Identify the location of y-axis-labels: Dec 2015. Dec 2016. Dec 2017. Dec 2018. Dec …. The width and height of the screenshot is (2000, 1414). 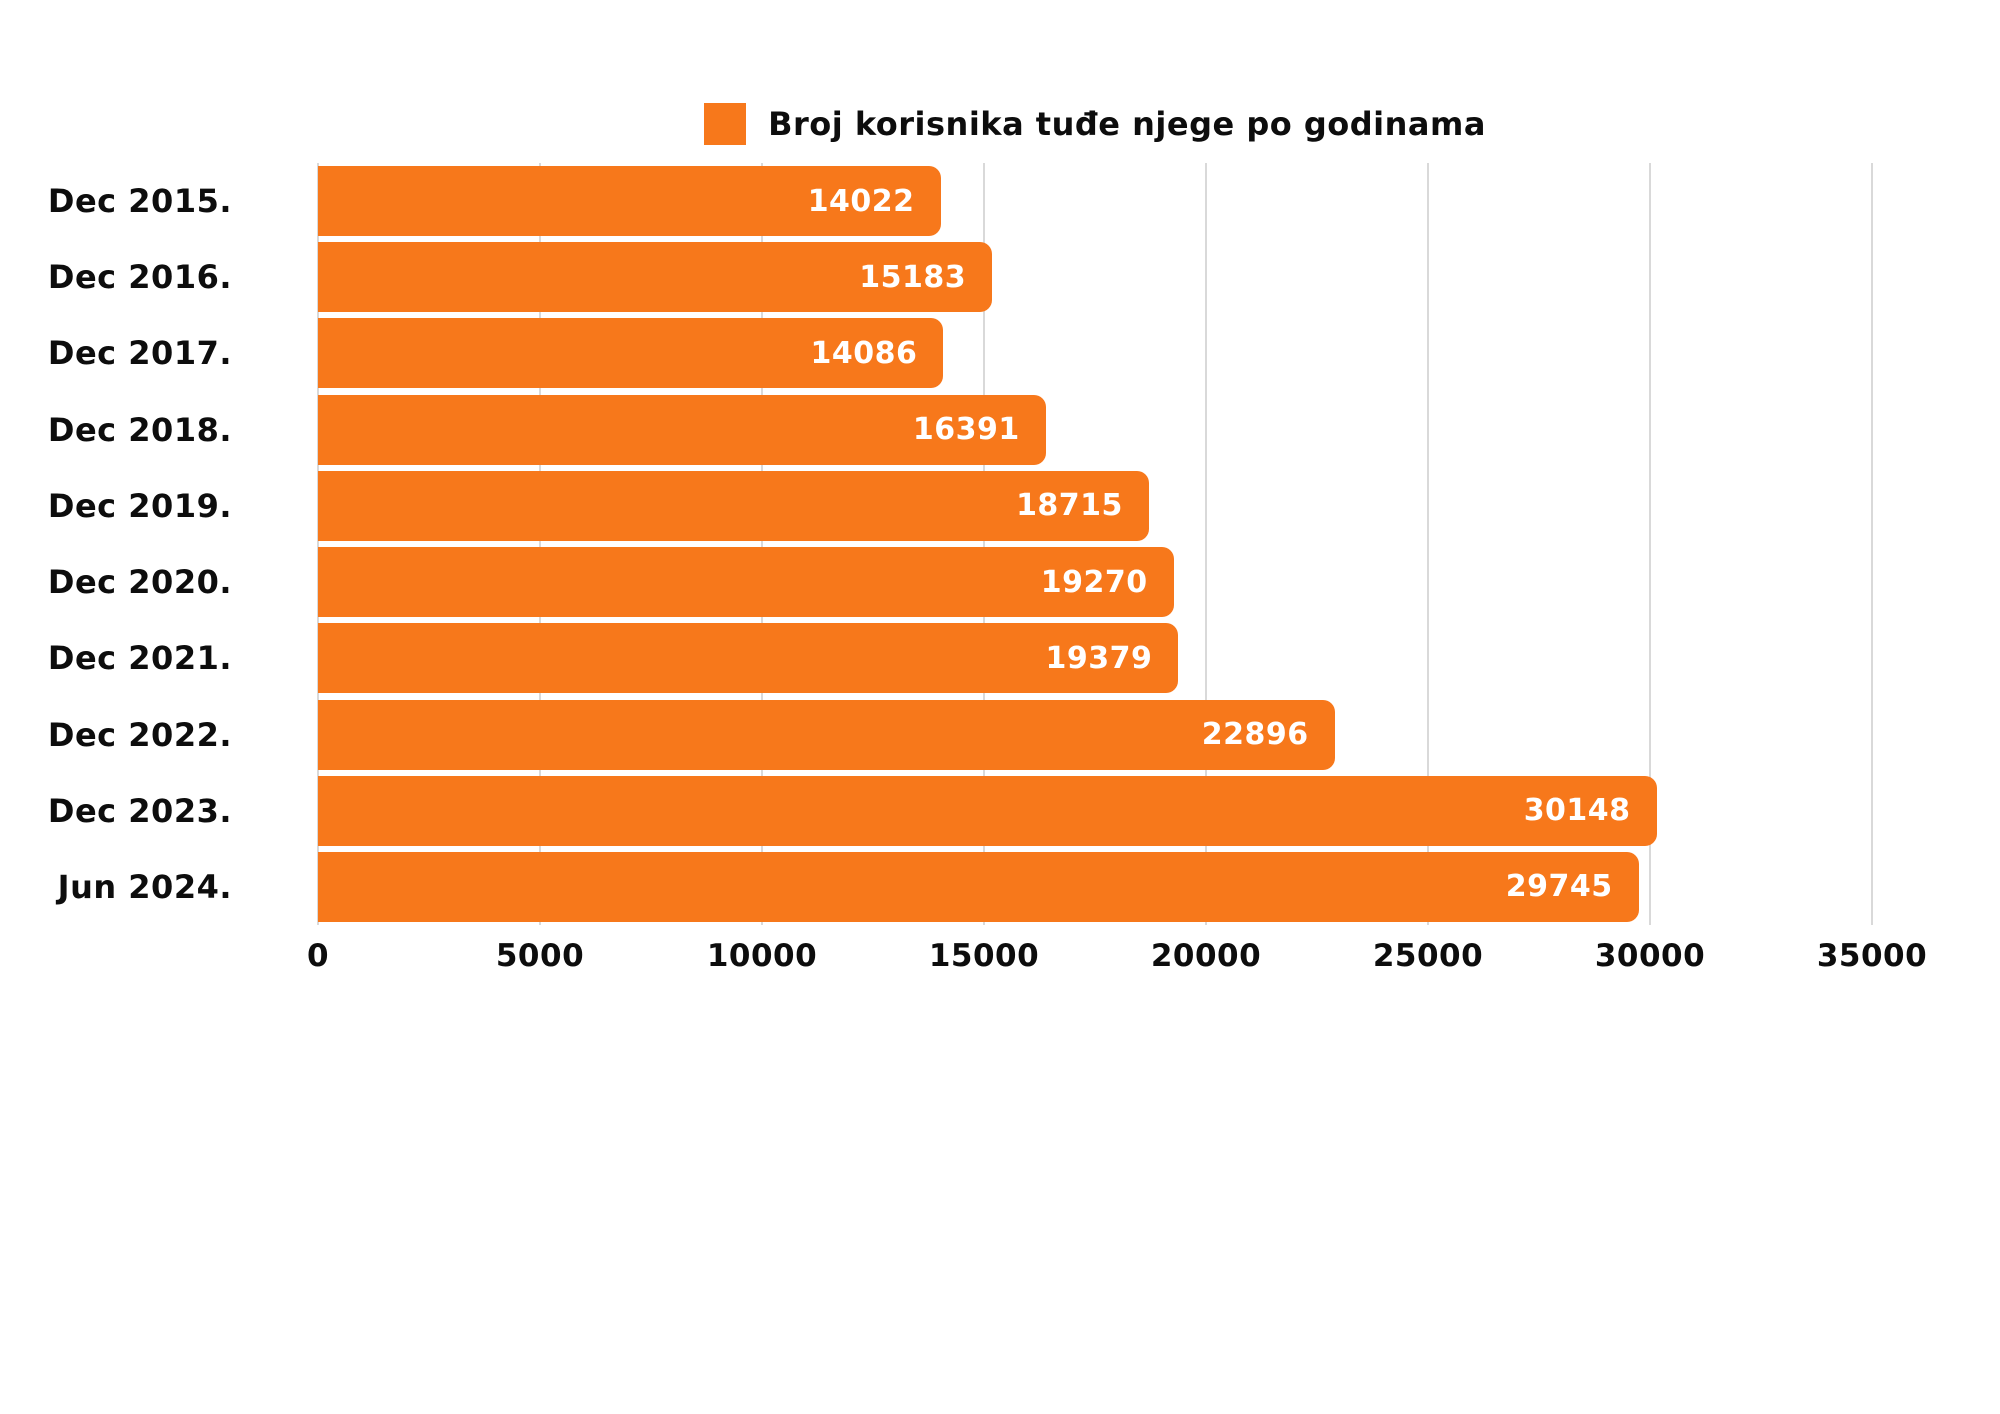
(116, 544).